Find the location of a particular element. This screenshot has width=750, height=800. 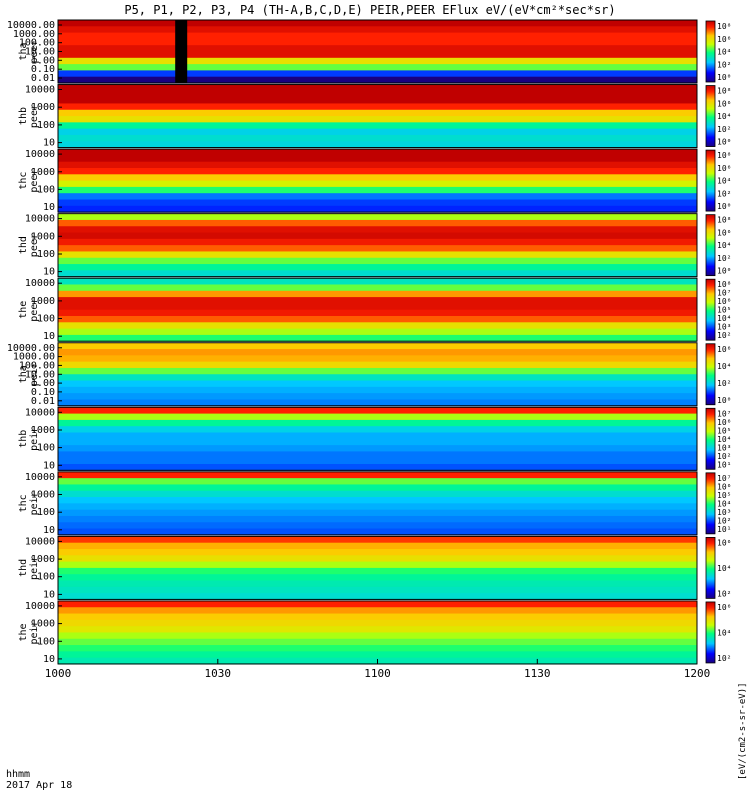

x-tick-label: 1030 is located at coordinates (218, 673).